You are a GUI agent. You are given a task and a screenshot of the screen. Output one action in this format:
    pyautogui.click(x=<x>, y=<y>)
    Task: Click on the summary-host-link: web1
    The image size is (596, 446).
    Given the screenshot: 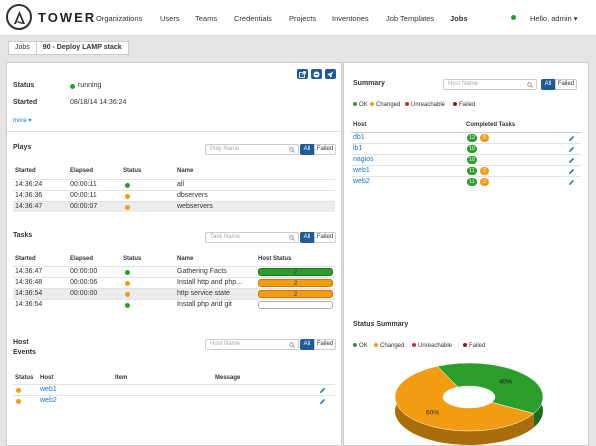 What is the action you would take?
    pyautogui.click(x=361, y=170)
    